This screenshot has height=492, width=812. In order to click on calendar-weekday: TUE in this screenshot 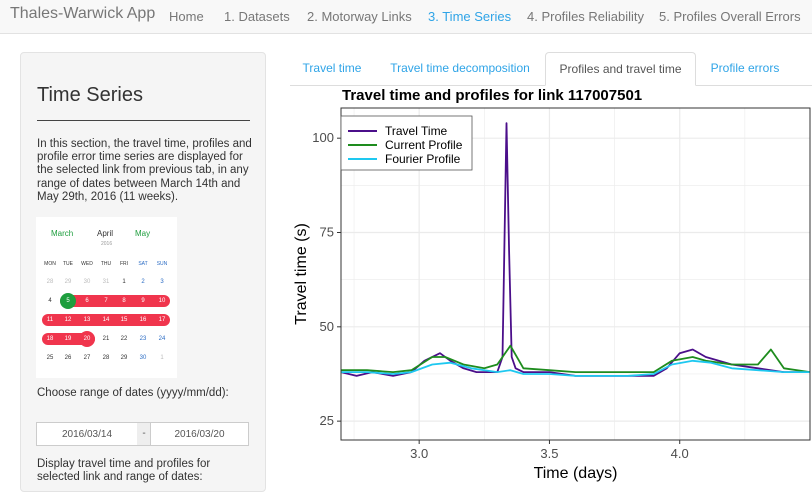, I will do `click(68, 264)`.